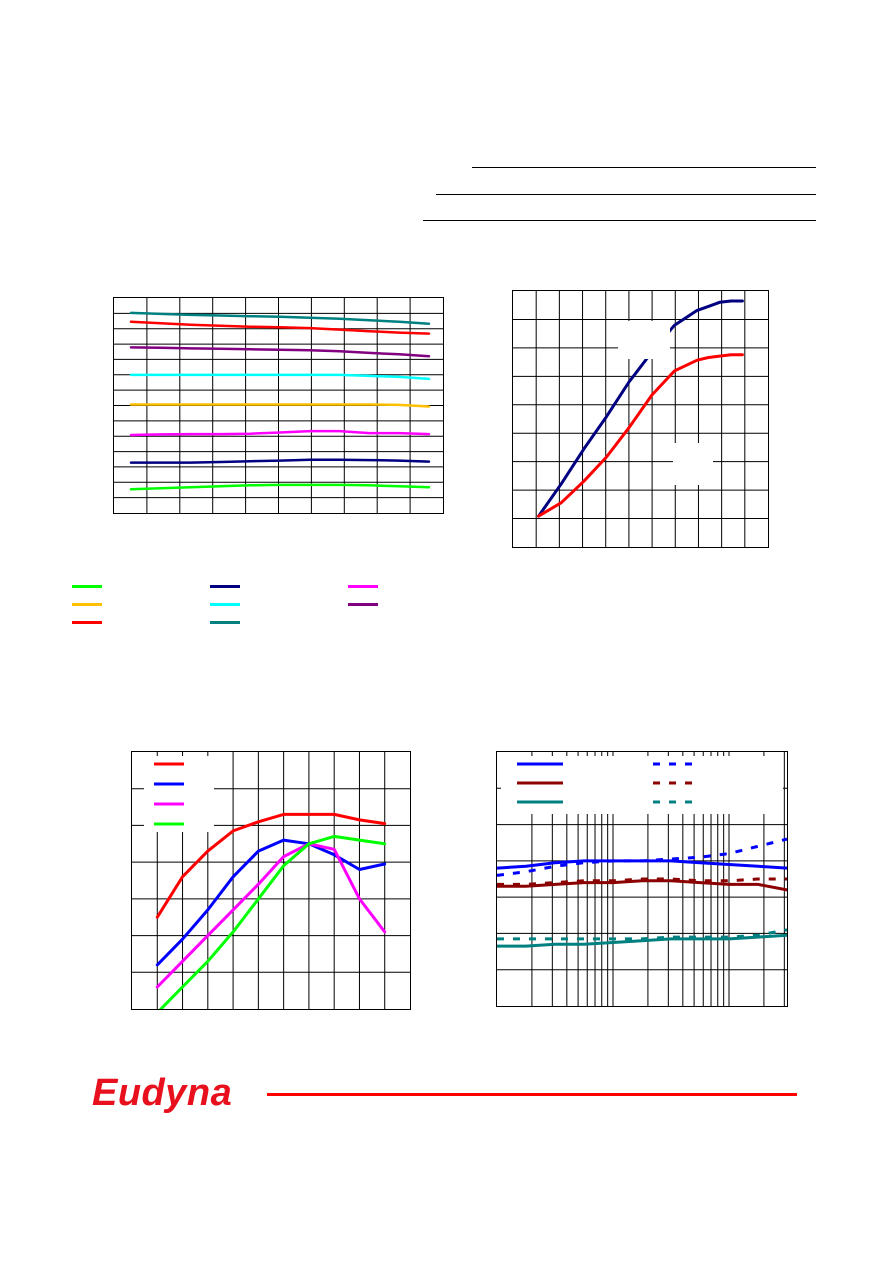 The image size is (892, 1263). What do you see at coordinates (162, 1093) in the screenshot?
I see `company-logo: Eudyna` at bounding box center [162, 1093].